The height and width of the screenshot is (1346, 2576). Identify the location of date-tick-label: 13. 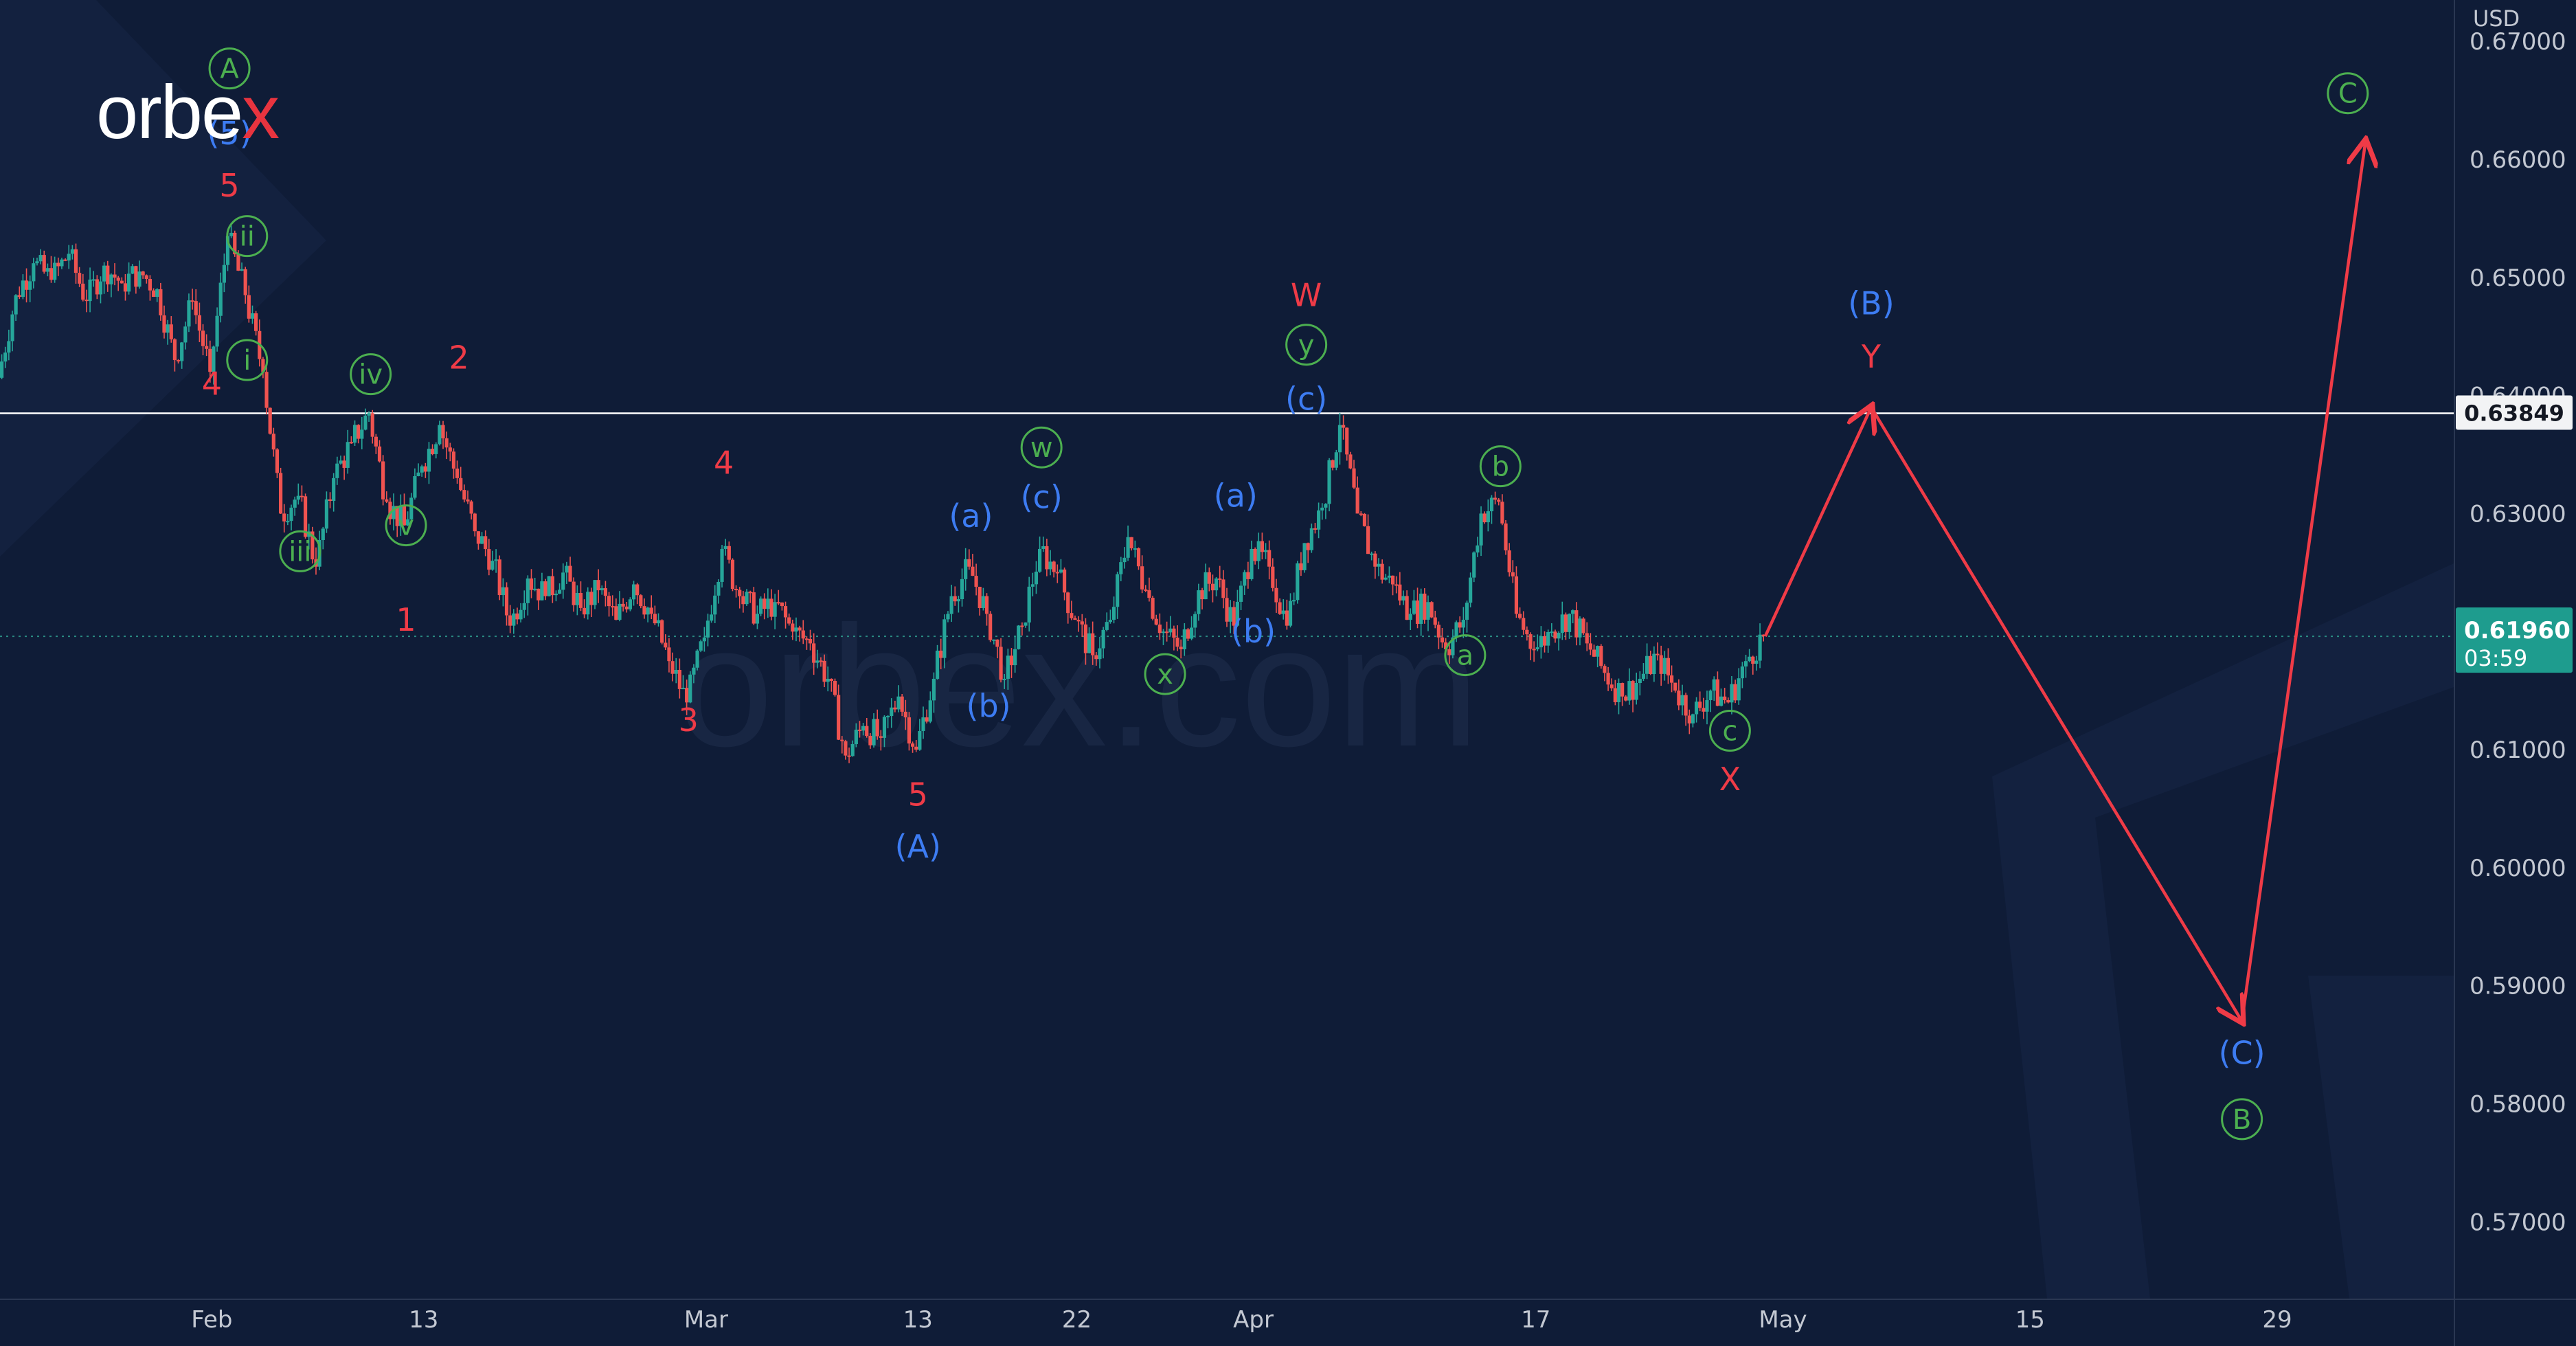
(918, 1320).